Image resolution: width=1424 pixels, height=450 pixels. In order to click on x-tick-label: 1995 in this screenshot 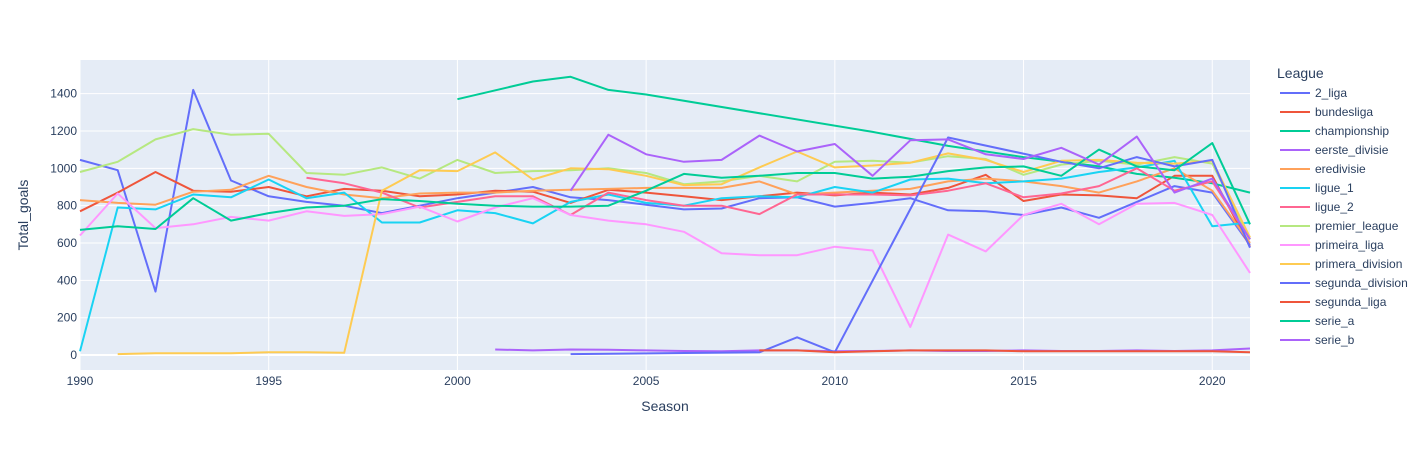, I will do `click(268, 381)`.